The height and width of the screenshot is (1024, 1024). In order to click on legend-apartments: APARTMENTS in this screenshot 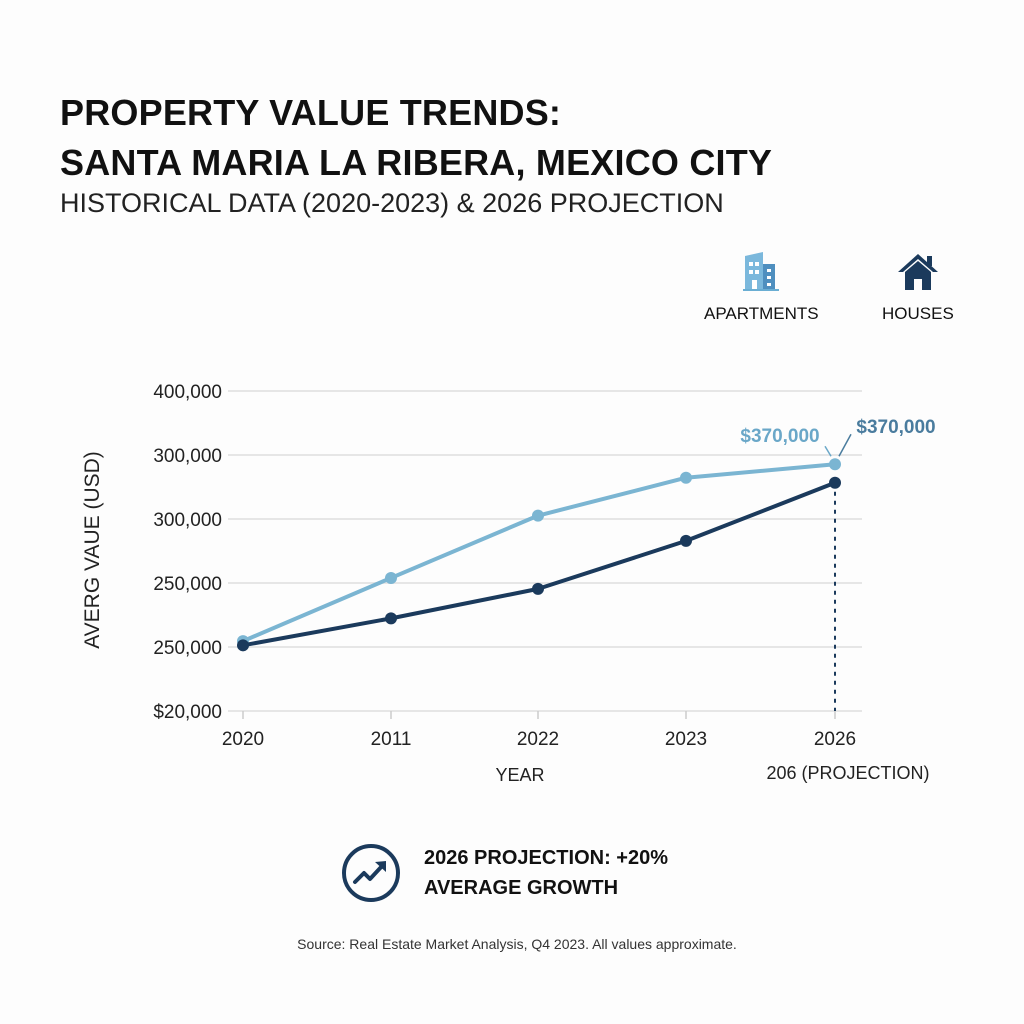, I will do `click(761, 287)`.